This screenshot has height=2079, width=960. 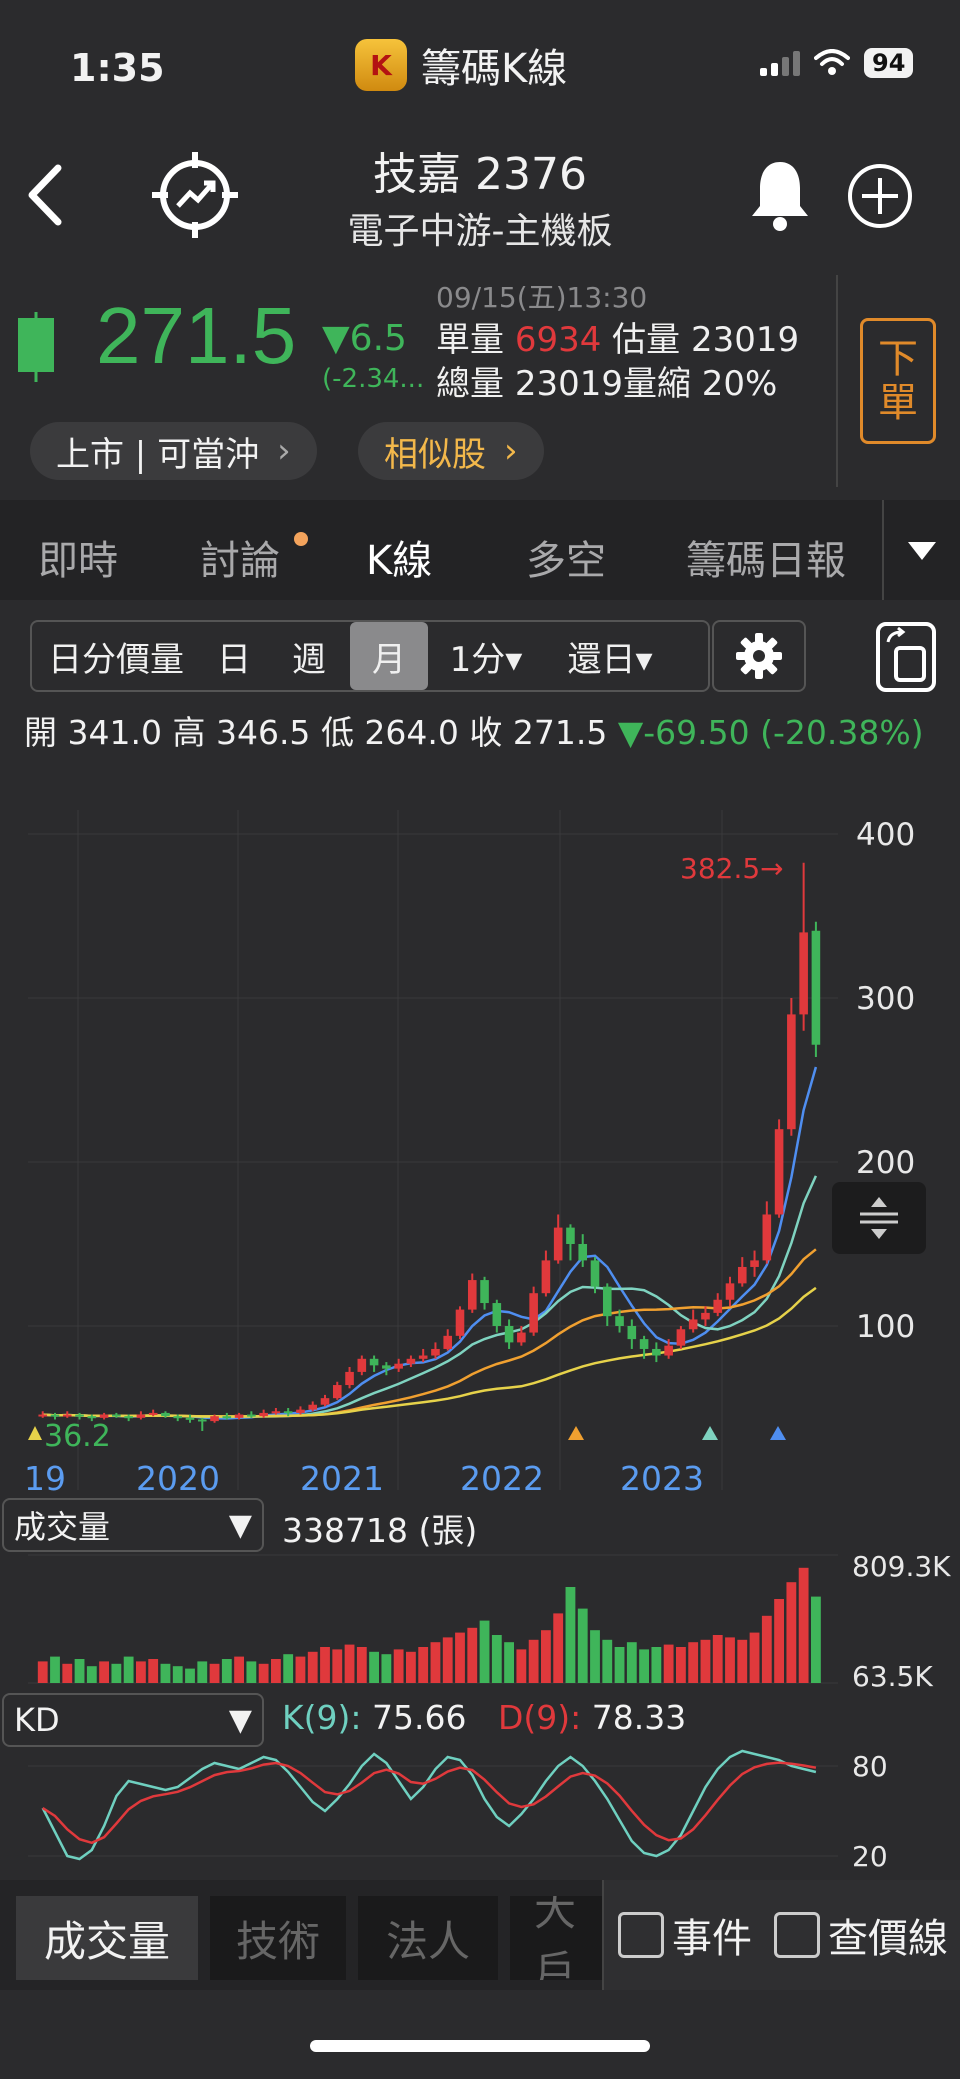 I want to click on back-icon, so click(x=45, y=195).